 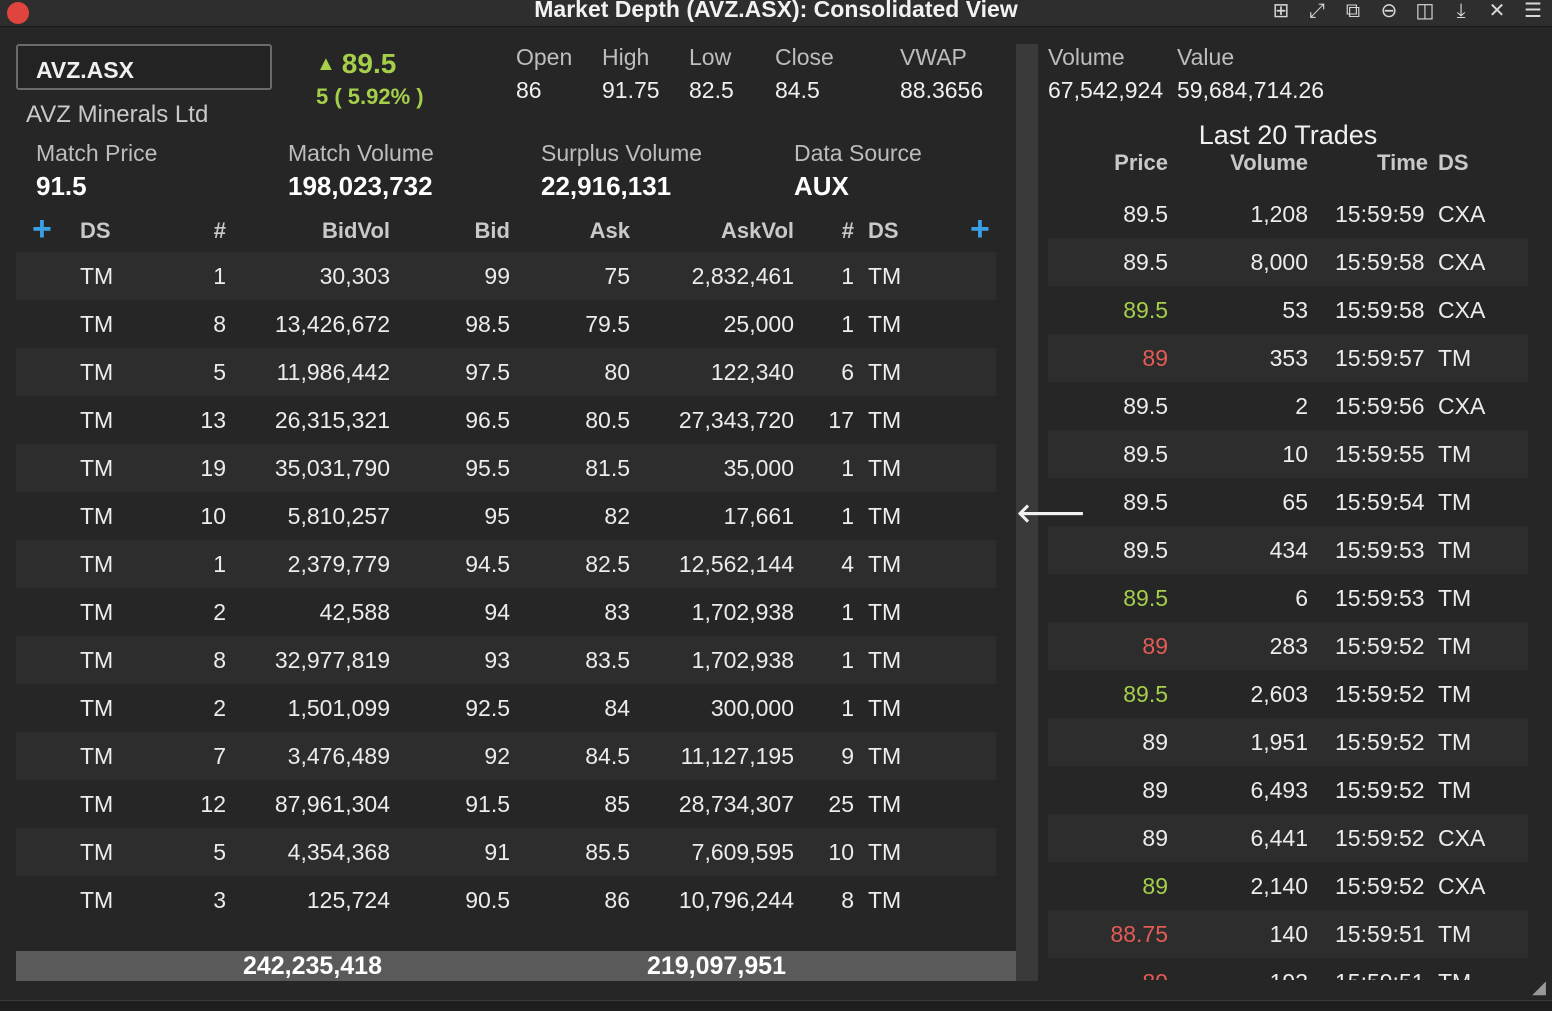 What do you see at coordinates (609, 230) in the screenshot?
I see `header-ask: Ask` at bounding box center [609, 230].